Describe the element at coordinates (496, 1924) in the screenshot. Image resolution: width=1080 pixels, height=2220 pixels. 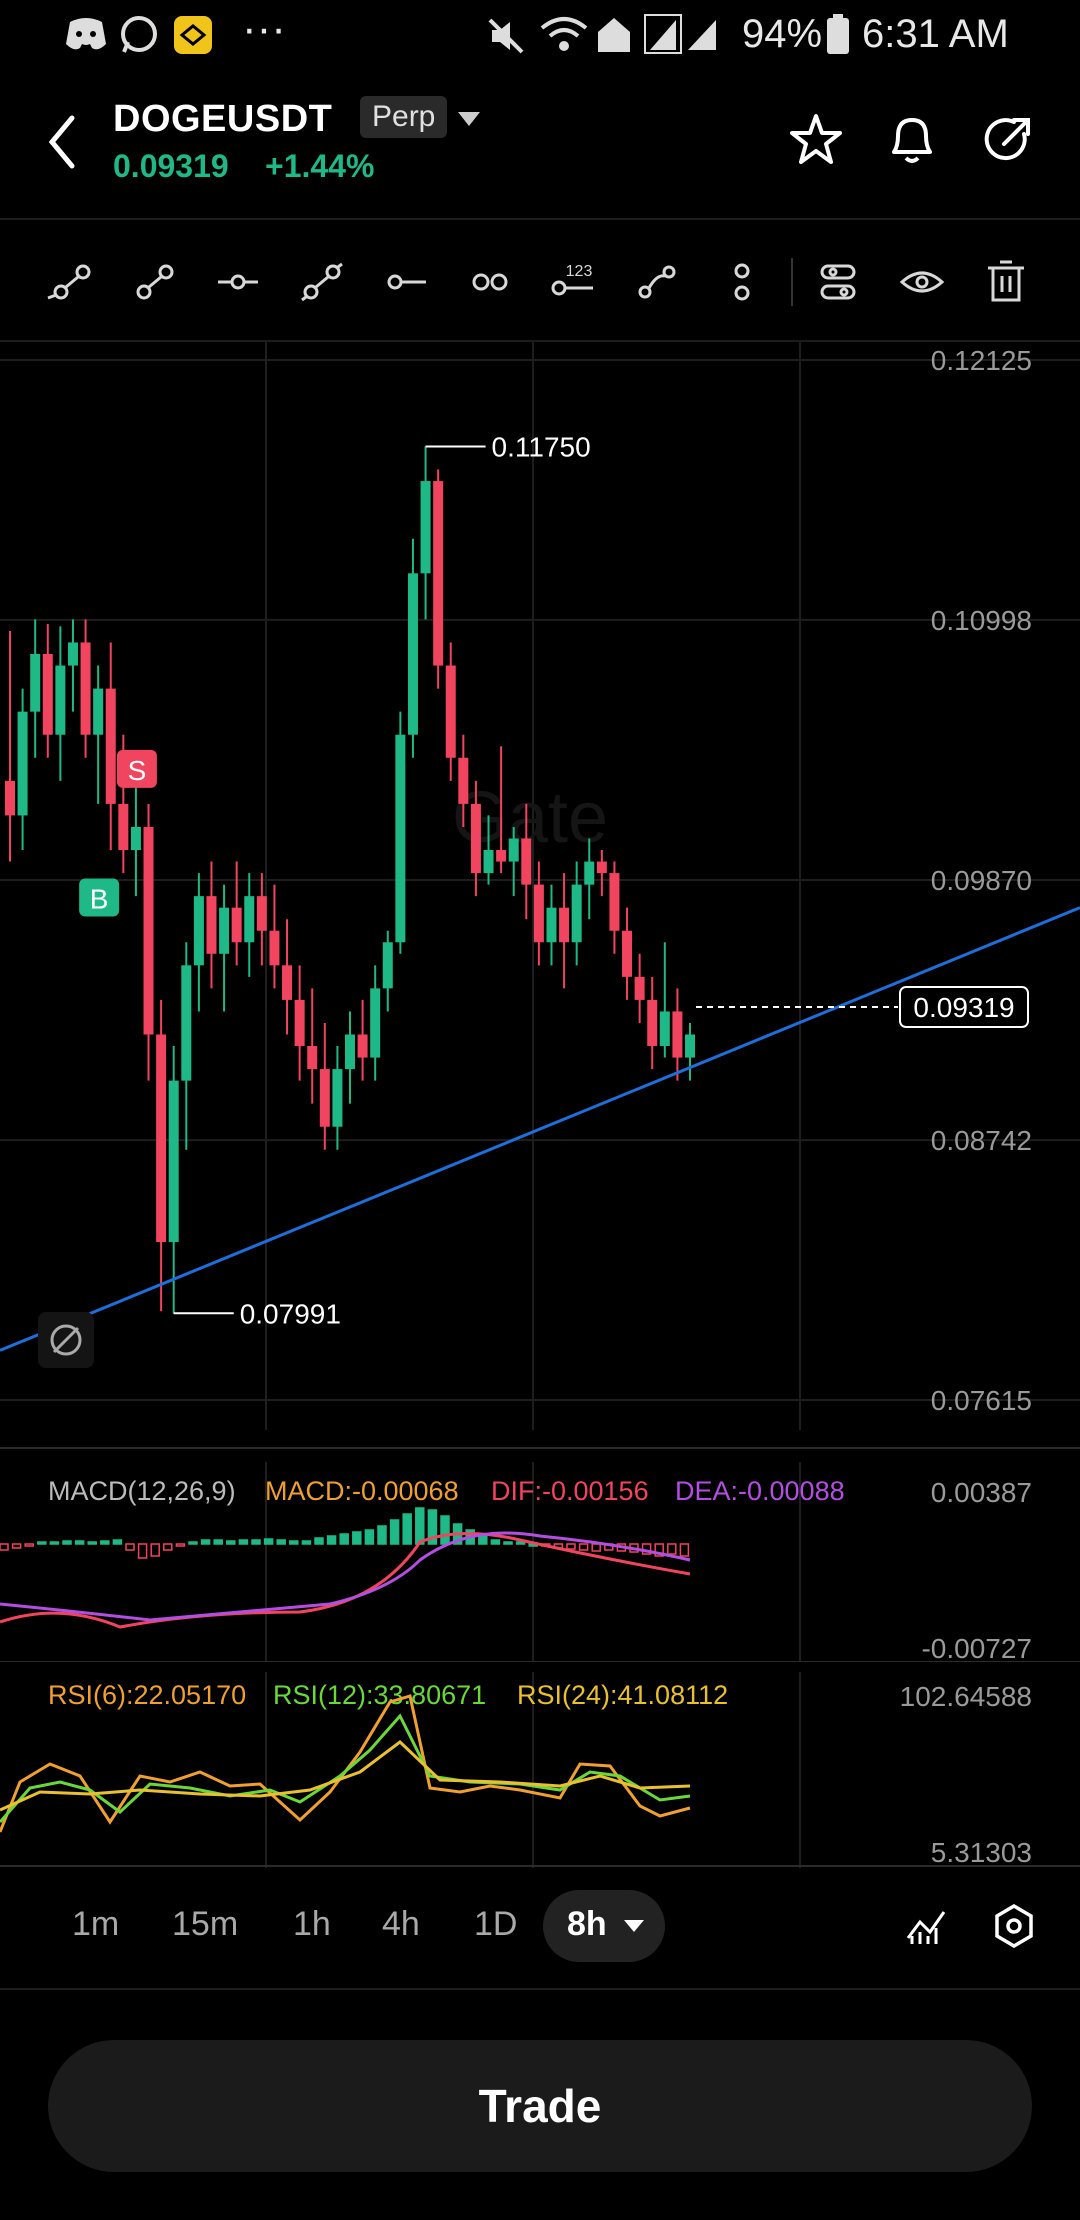
I see `timeframe-1d: 1D` at that location.